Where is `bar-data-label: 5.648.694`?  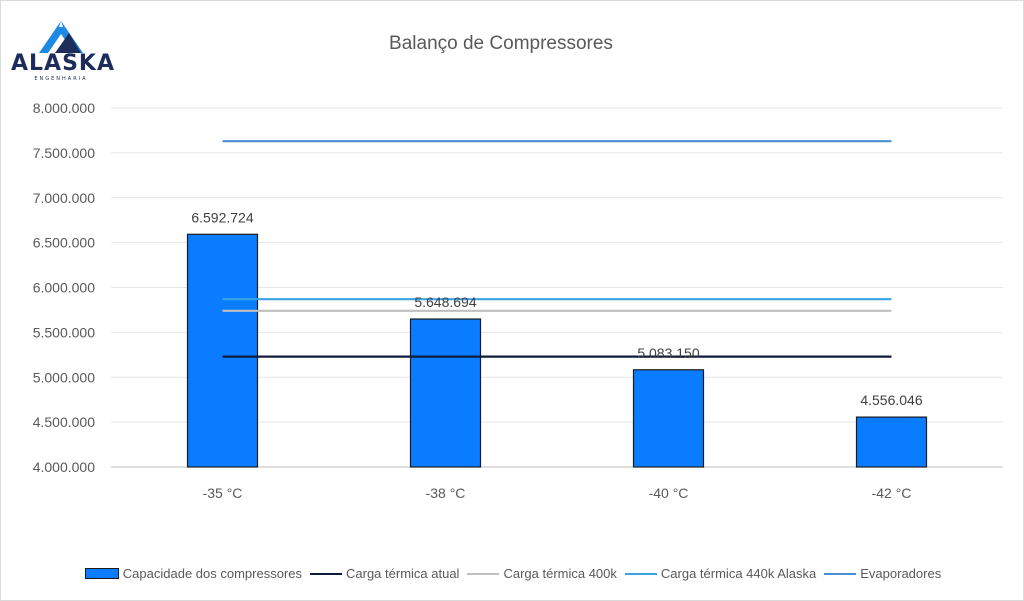 bar-data-label: 5.648.694 is located at coordinates (445, 302).